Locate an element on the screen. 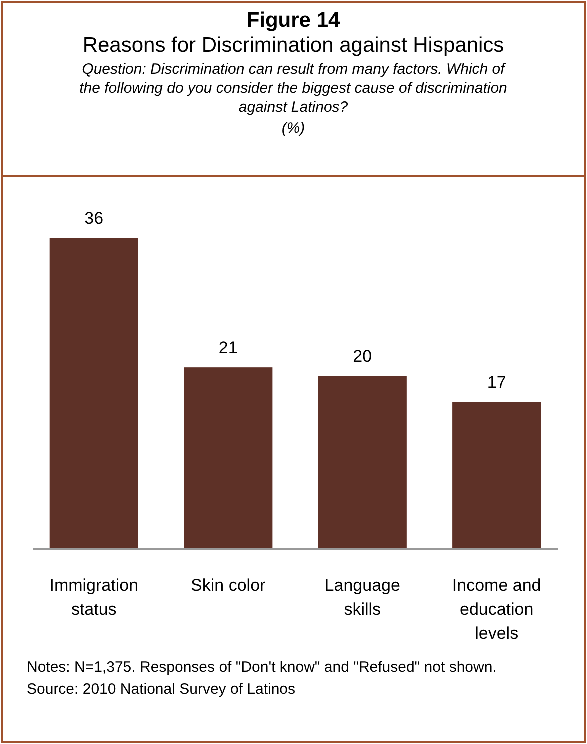  chart-subtitle: Reasons for Discrimination against Hispanics is located at coordinates (294, 46).